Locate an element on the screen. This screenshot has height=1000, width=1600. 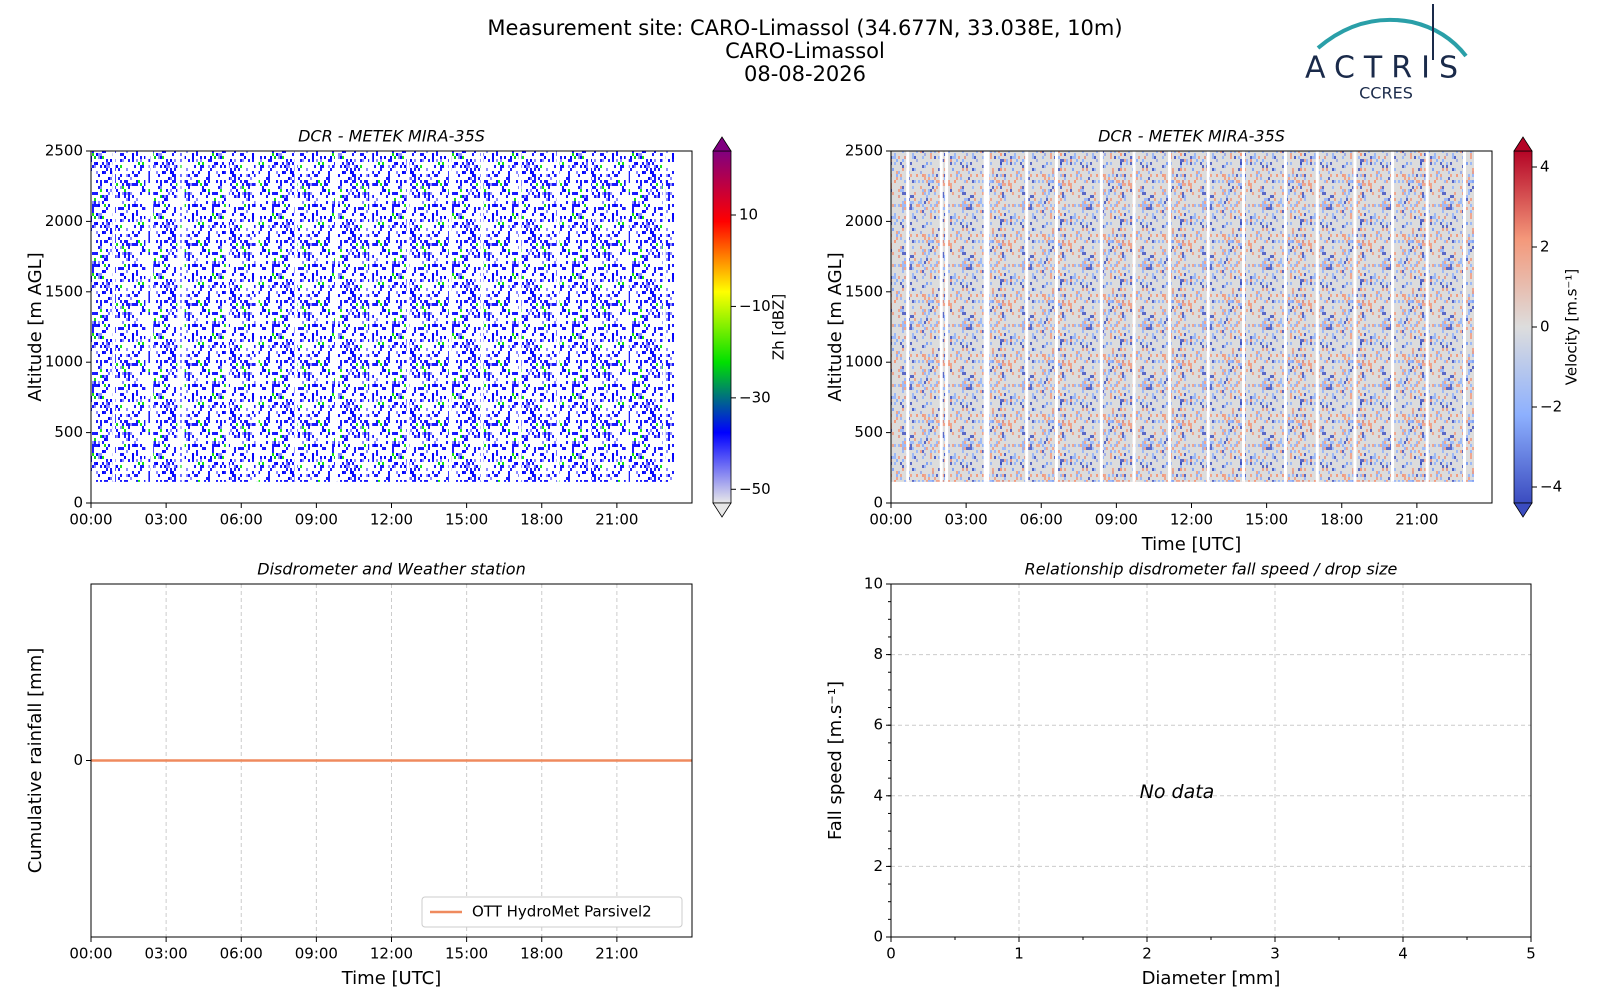
x-axis-label: Diameter [mm] is located at coordinates (1211, 978).